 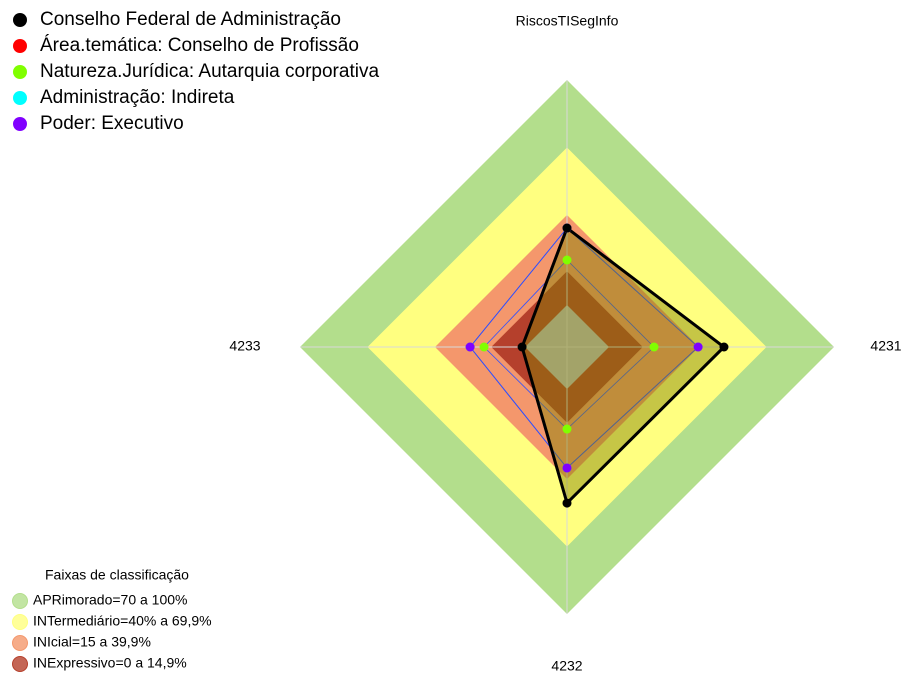 I want to click on legend-label: Conselho Federal de Administração, so click(x=190, y=19).